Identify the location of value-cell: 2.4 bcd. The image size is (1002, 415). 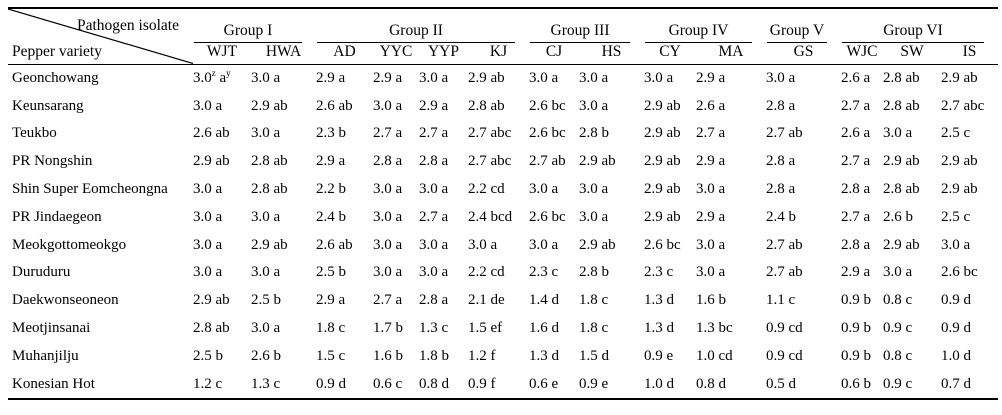
(490, 216).